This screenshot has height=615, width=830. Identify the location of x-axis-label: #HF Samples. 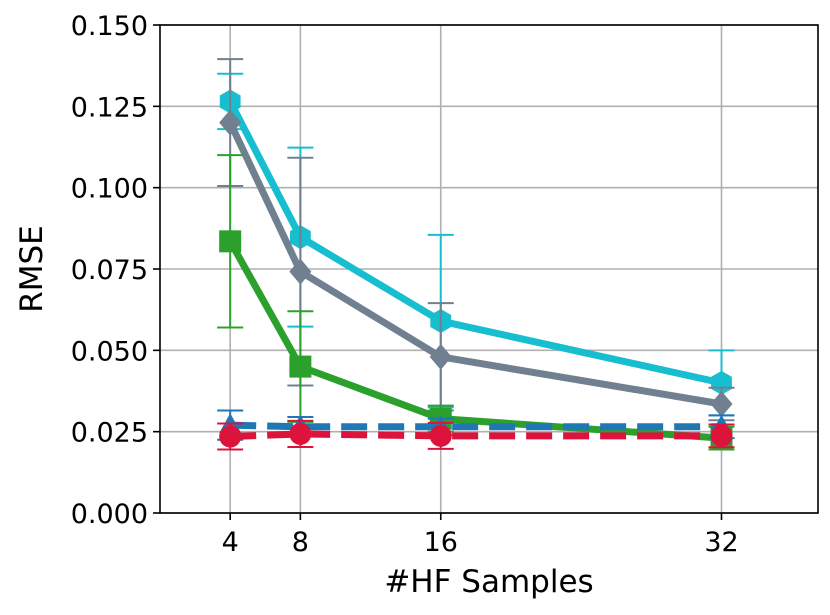
(488, 582).